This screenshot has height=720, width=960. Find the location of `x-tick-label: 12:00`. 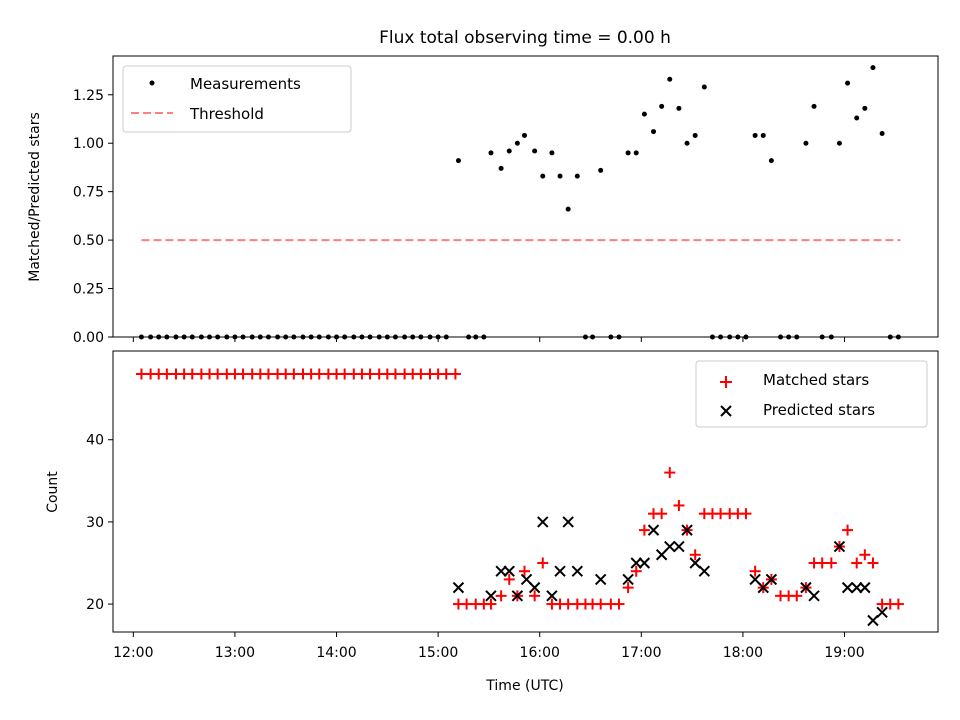

x-tick-label: 12:00 is located at coordinates (133, 653).